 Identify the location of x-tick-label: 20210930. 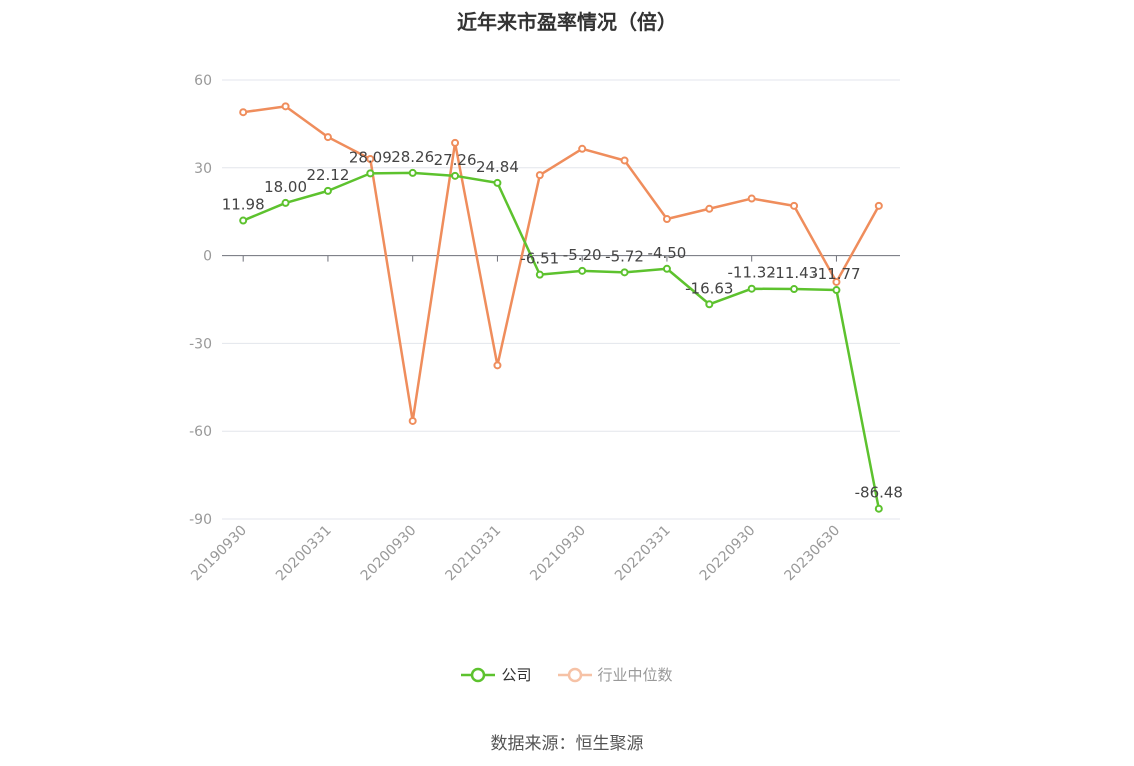
(558, 554).